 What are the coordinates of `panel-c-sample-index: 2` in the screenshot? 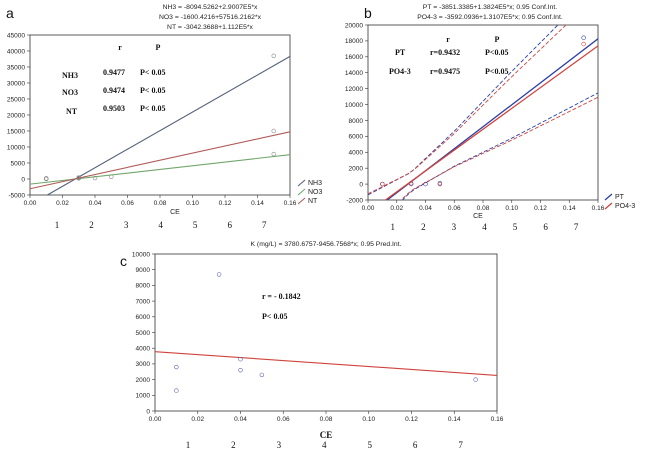 It's located at (233, 445).